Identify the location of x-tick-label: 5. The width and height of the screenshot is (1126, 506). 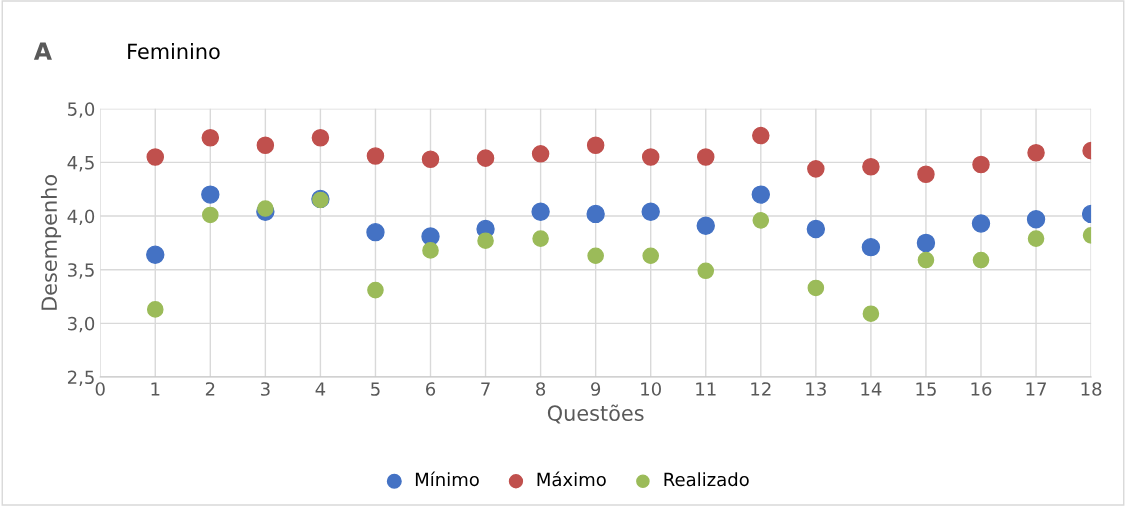
(375, 389).